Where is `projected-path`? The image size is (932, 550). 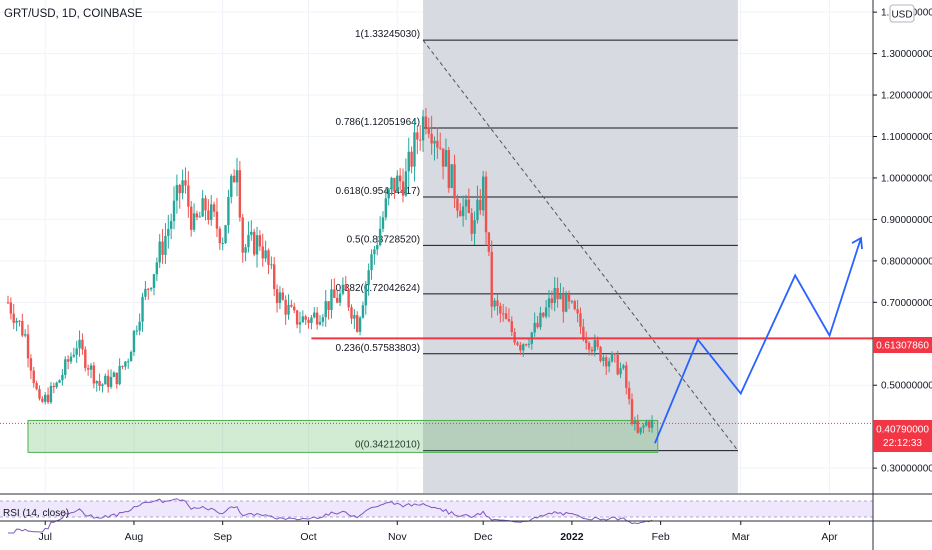 projected-path is located at coordinates (758, 340).